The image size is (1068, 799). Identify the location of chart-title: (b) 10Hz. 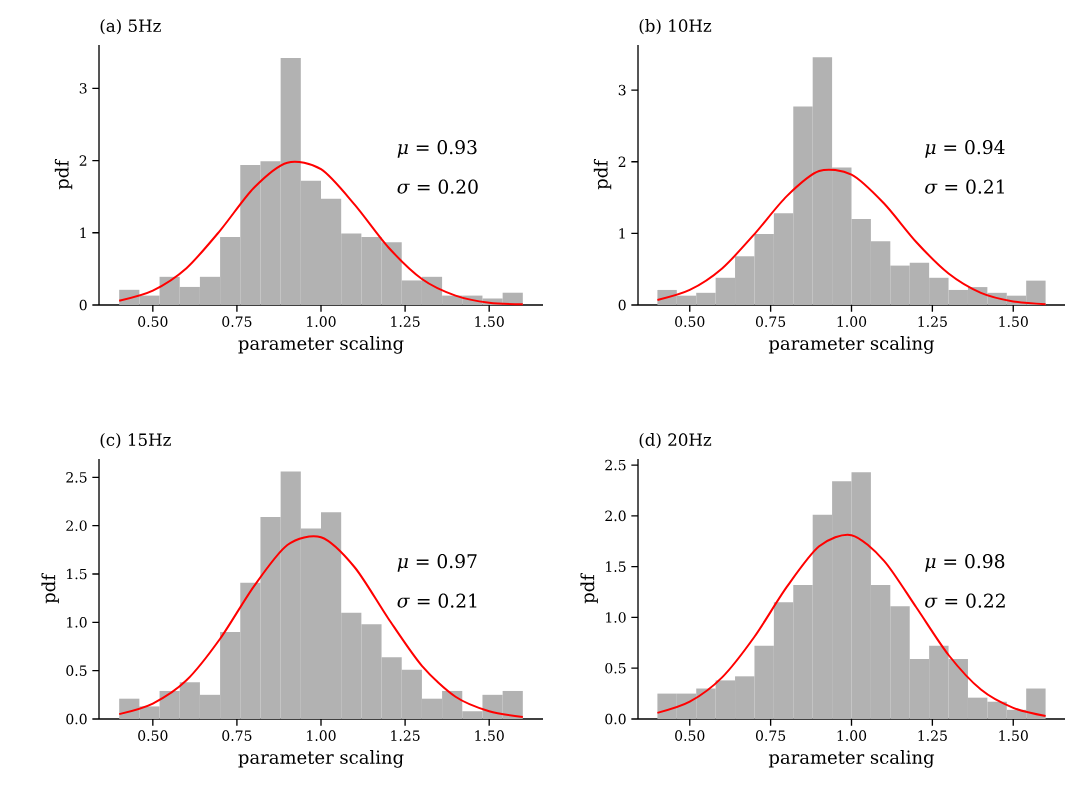
(675, 27).